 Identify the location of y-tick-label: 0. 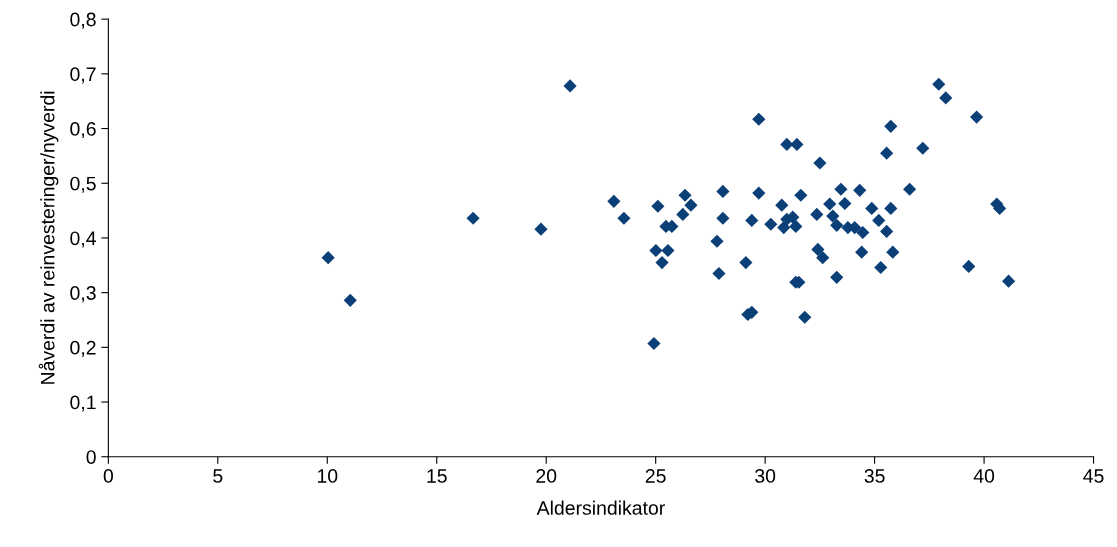
(91, 457).